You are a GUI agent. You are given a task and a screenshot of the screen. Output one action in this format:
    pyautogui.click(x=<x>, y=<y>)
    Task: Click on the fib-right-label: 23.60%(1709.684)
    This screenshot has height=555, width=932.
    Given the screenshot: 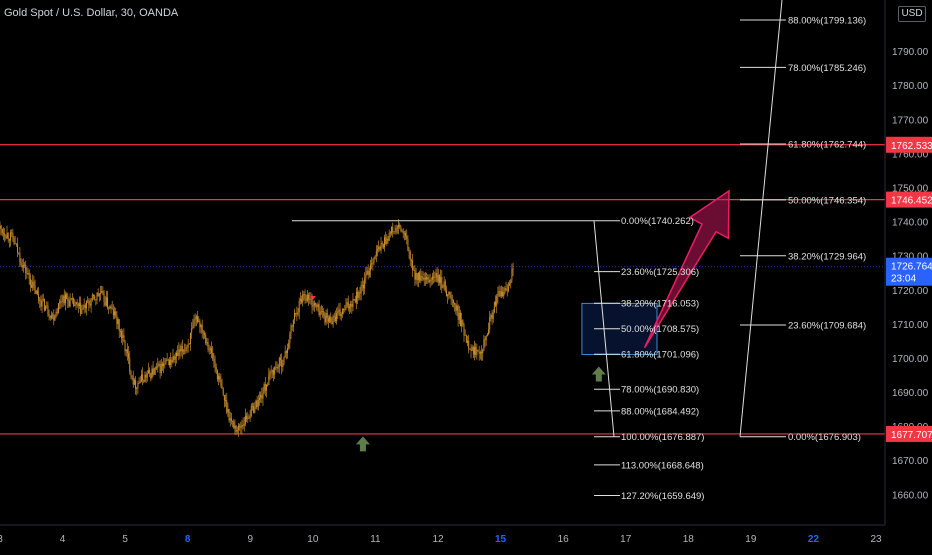 What is the action you would take?
    pyautogui.click(x=827, y=325)
    